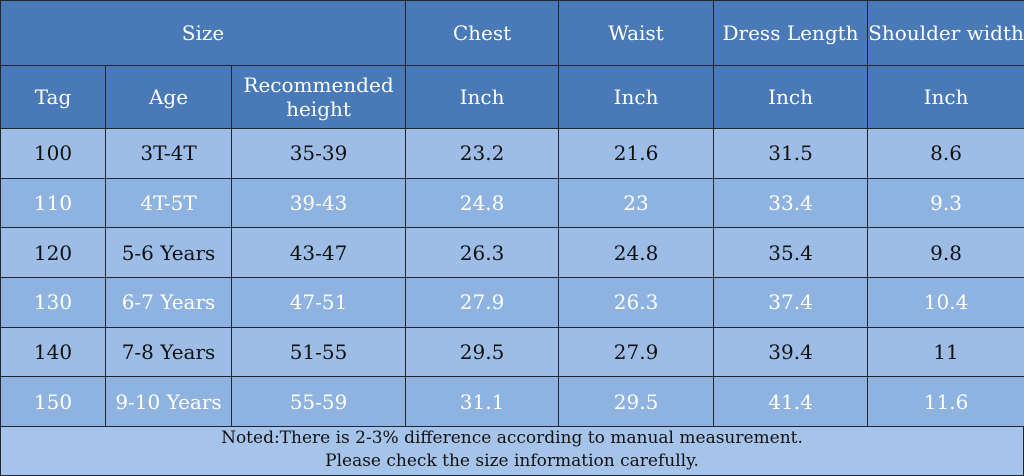 The image size is (1024, 476). I want to click on dress-length-header: Dress Length, so click(791, 33).